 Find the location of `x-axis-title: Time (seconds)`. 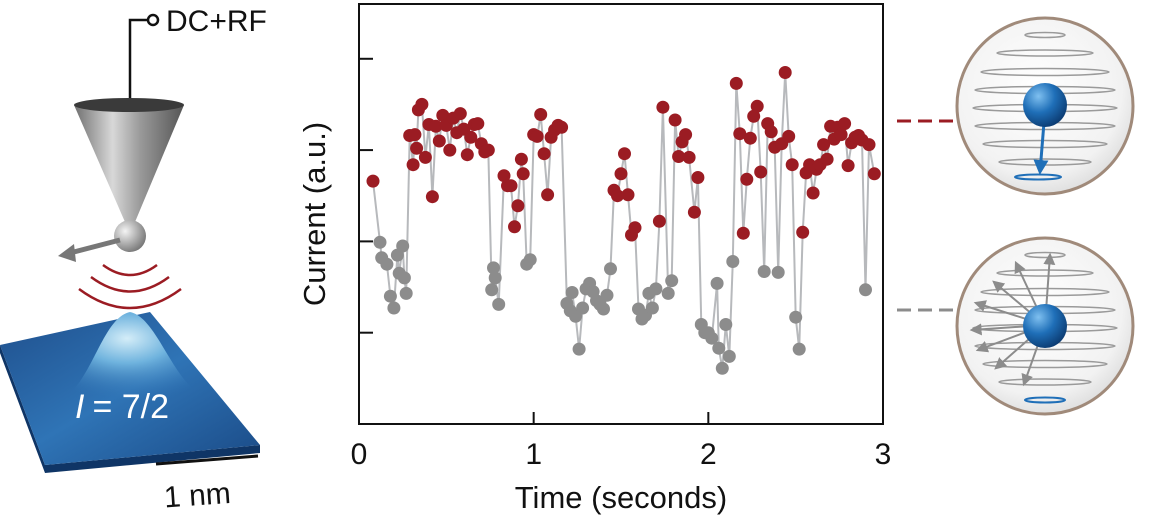

x-axis-title: Time (seconds) is located at coordinates (621, 497).